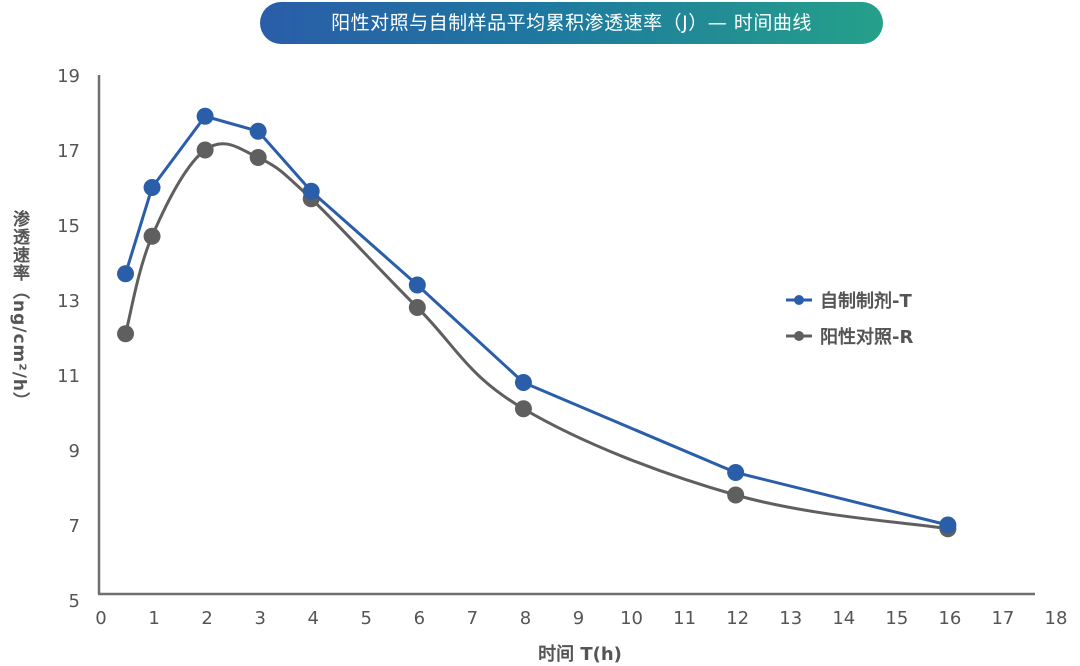 This screenshot has height=666, width=1080. Describe the element at coordinates (571, 23) in the screenshot. I see `chart-title: 阳性对照与自制样品平均累积渗透速率（J）— 时间曲线` at that location.